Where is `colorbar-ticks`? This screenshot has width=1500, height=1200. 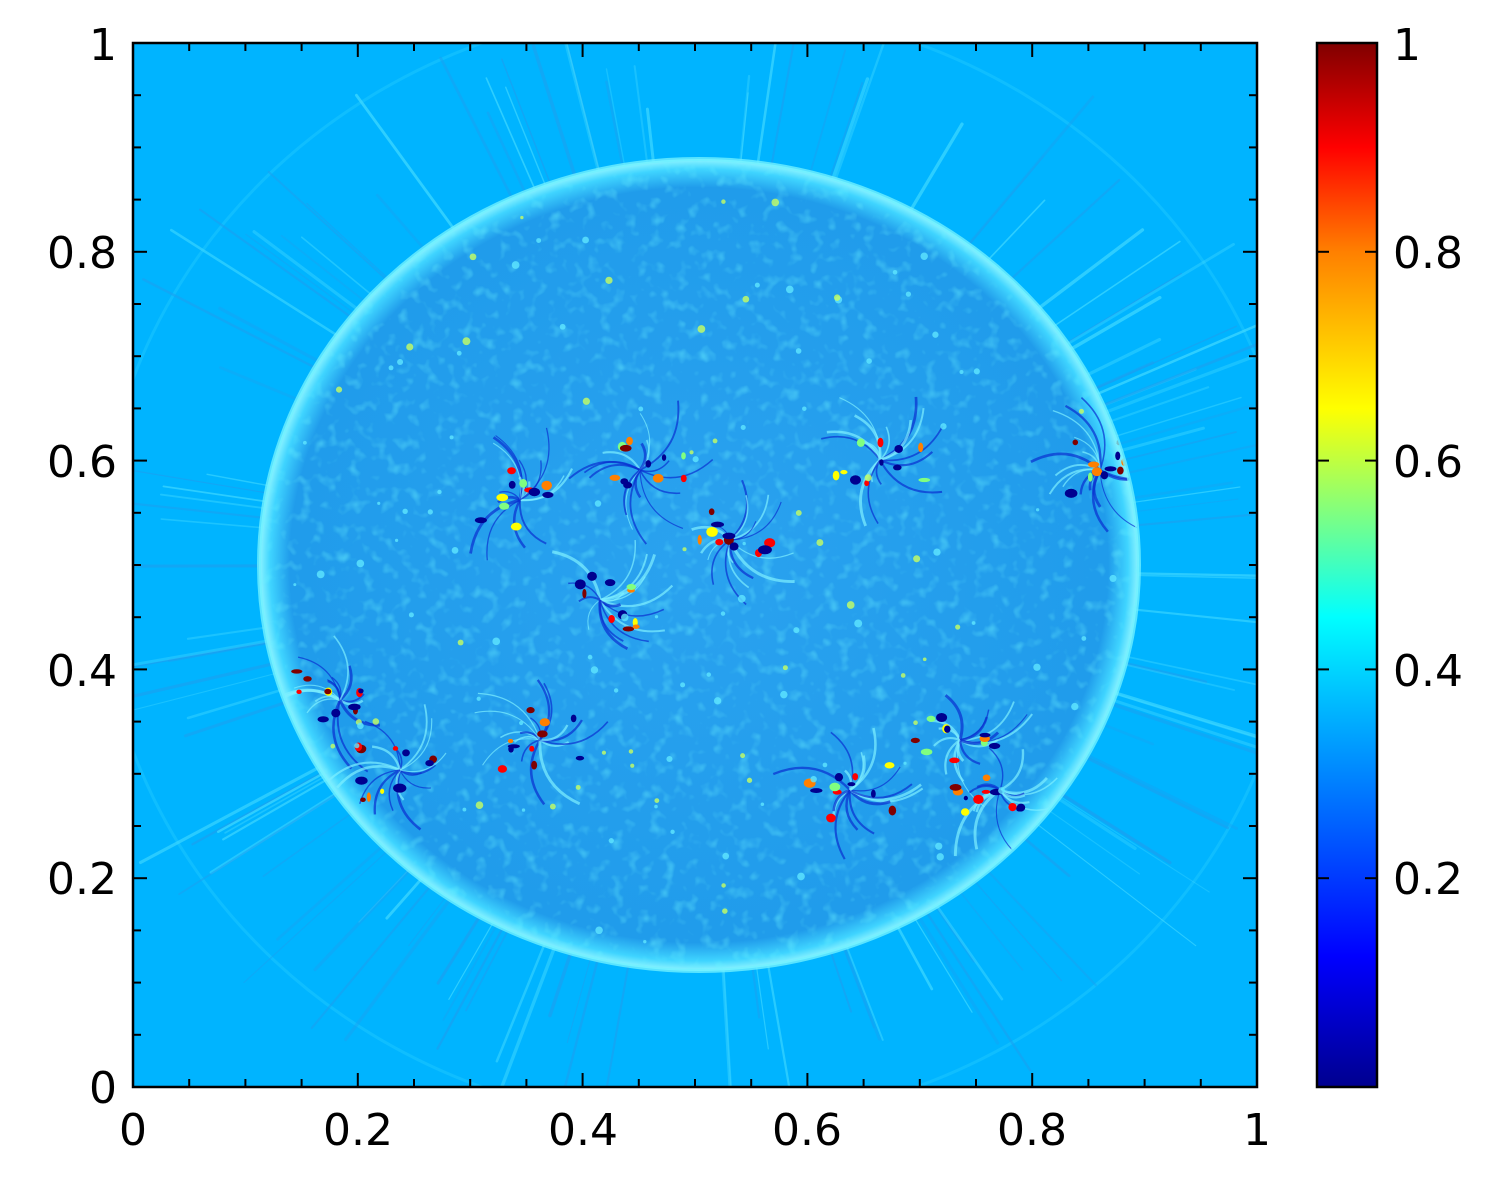
colorbar-ticks is located at coordinates (1347, 461).